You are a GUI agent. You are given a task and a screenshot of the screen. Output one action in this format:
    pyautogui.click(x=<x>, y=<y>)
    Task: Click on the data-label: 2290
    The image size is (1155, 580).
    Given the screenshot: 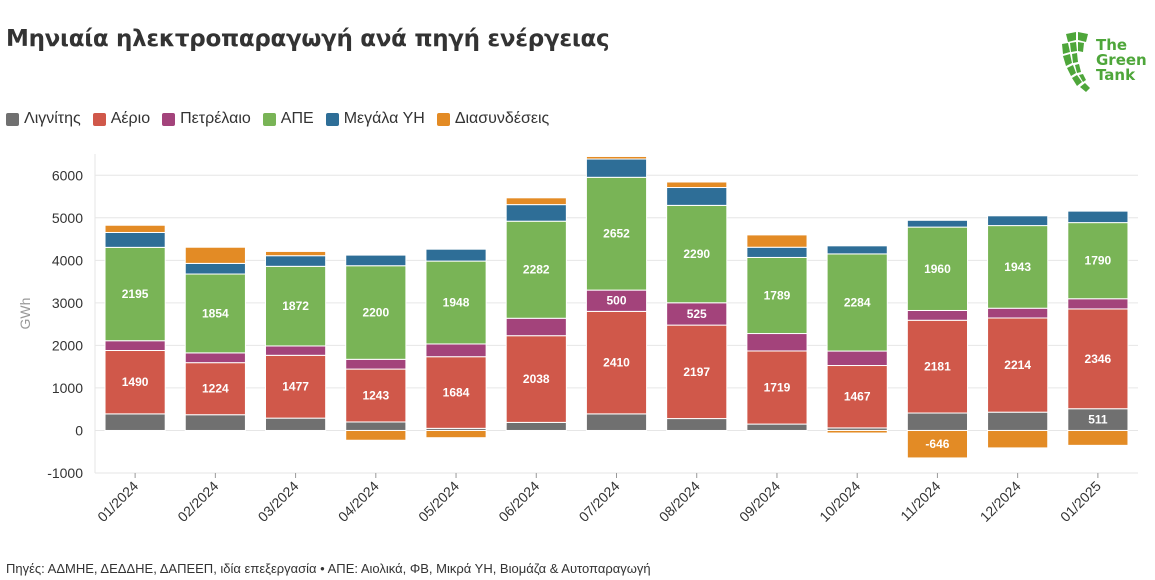 What is the action you would take?
    pyautogui.click(x=696, y=254)
    